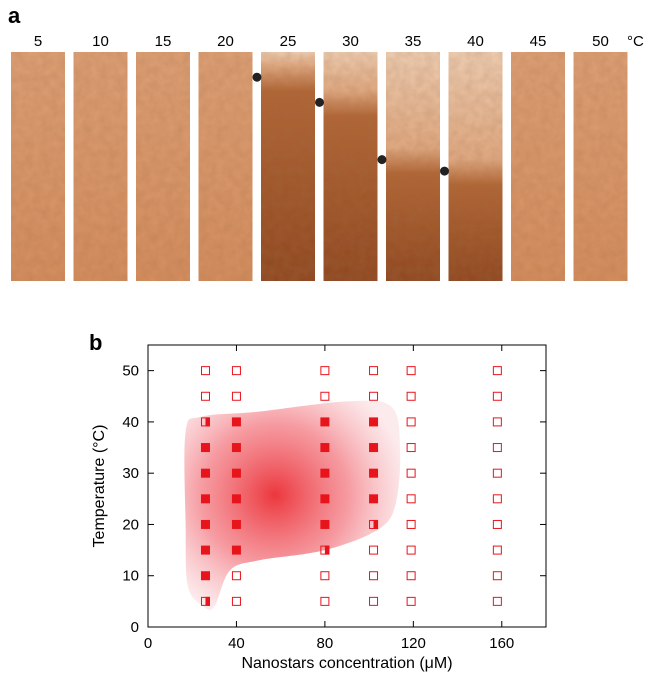  What do you see at coordinates (292, 505) in the screenshot?
I see `phase-region` at bounding box center [292, 505].